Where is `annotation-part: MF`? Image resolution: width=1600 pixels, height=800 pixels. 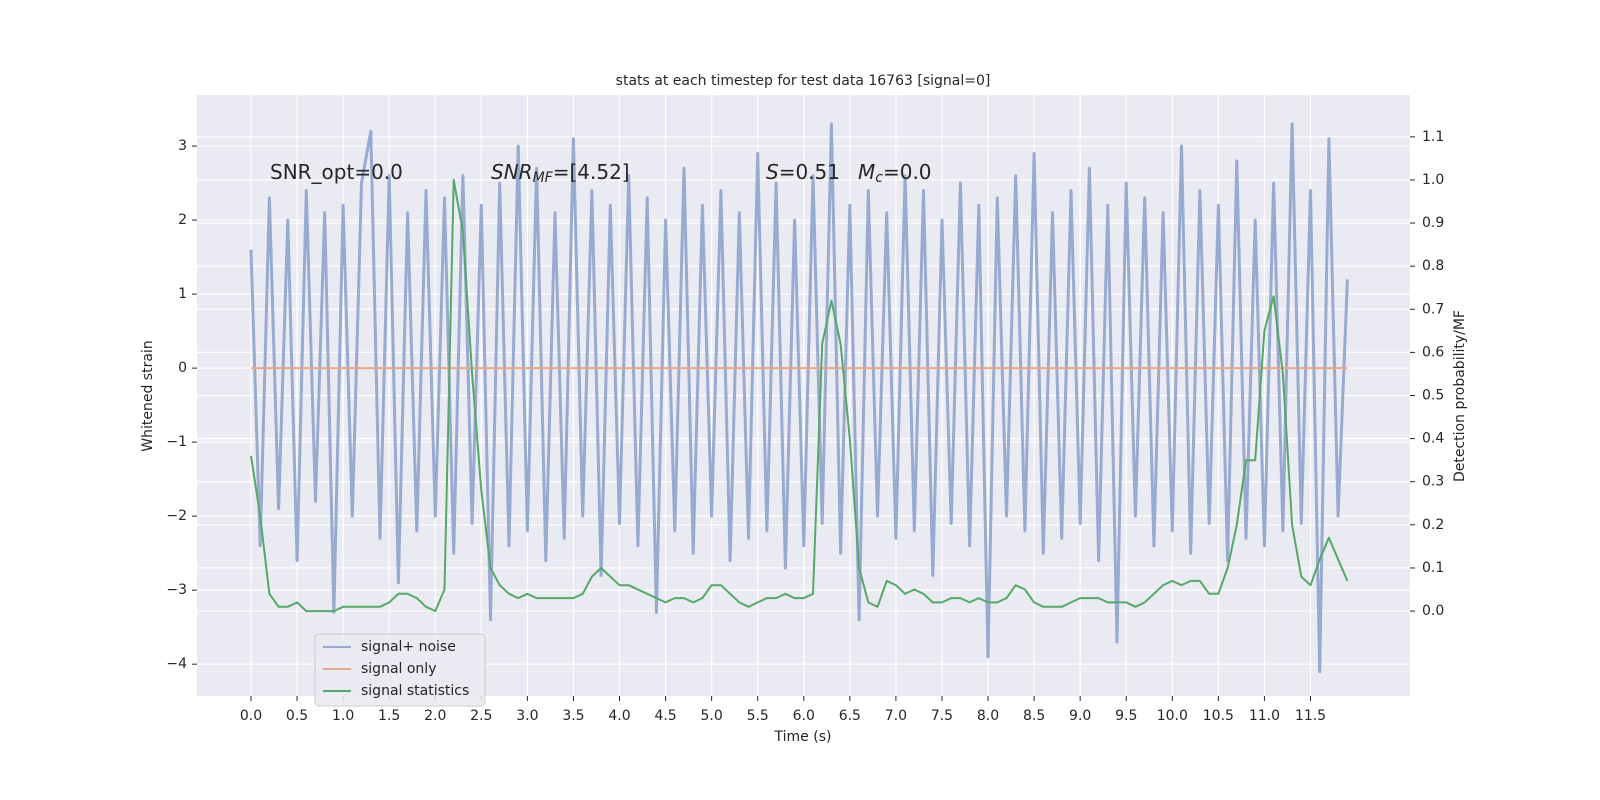 annotation-part: MF is located at coordinates (543, 178).